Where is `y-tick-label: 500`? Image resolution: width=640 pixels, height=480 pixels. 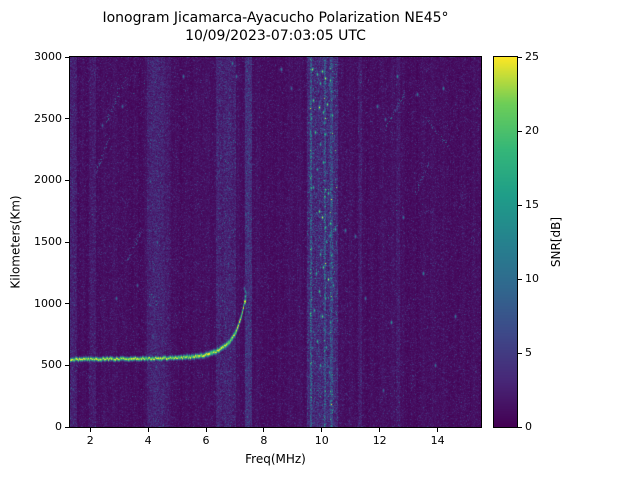 y-tick-label: 500 is located at coordinates (51, 365).